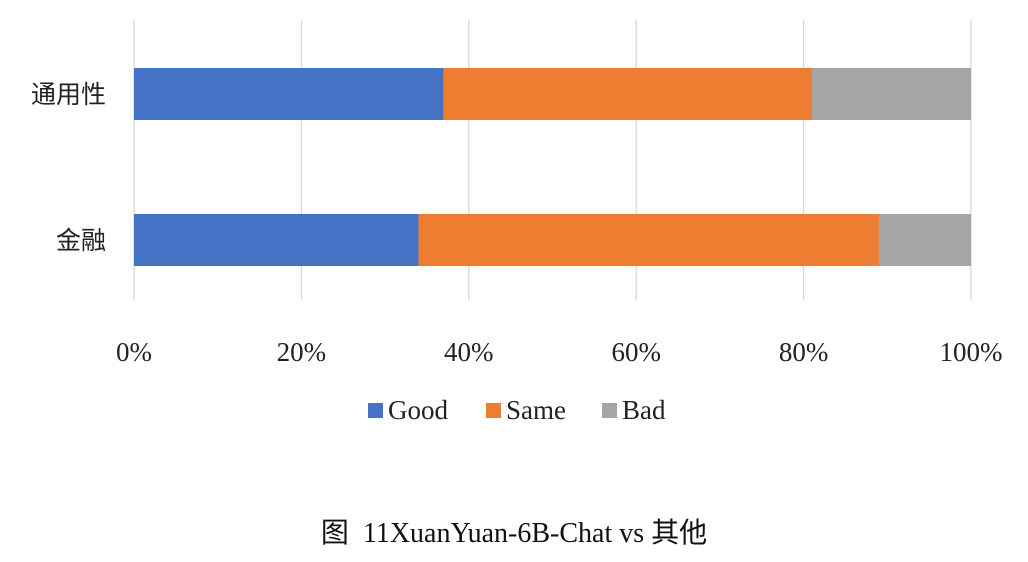 Image resolution: width=1028 pixels, height=562 pixels. Describe the element at coordinates (302, 352) in the screenshot. I see `x-tick-label: 20%` at that location.